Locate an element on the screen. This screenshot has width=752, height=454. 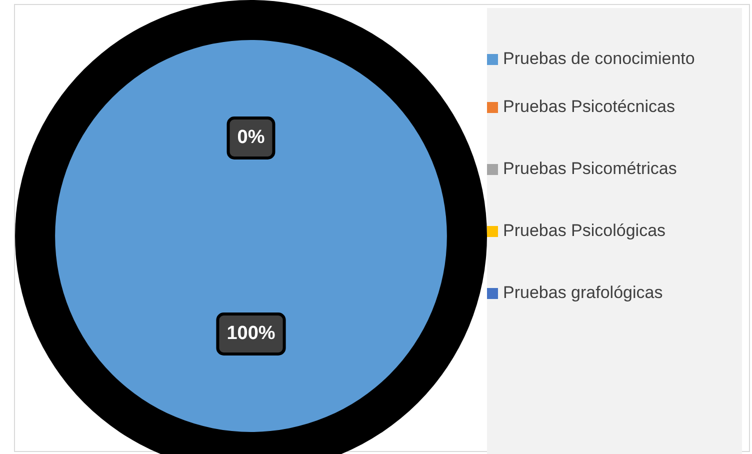
legend-label: Pruebas Psicotécnicas is located at coordinates (589, 107).